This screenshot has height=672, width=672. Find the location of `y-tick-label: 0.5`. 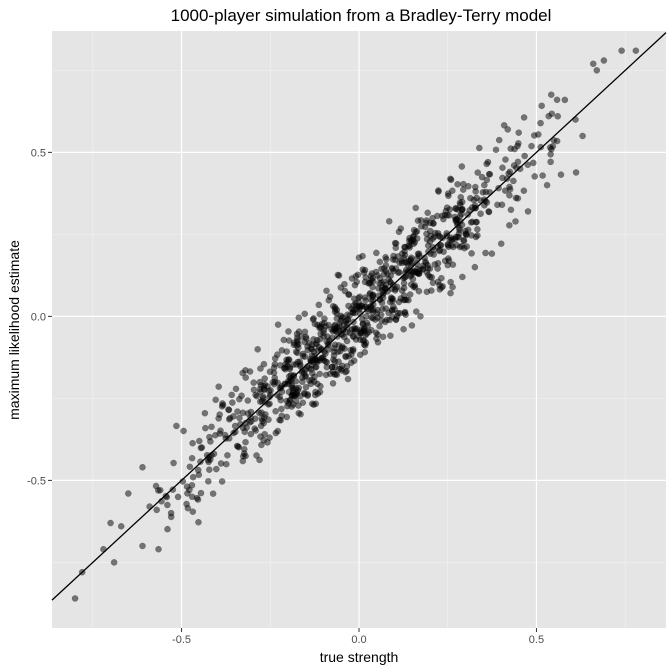

y-tick-label: 0.5 is located at coordinates (38, 153).